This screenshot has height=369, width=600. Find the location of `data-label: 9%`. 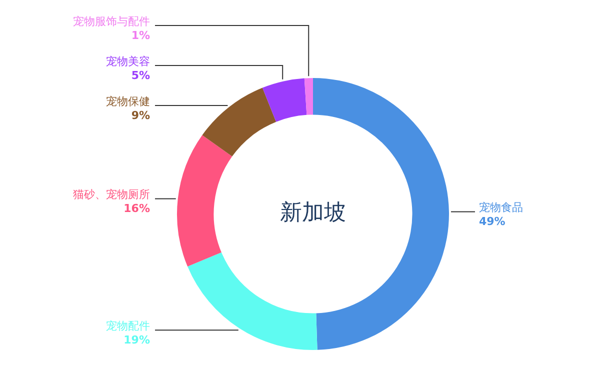

data-label: 9% is located at coordinates (140, 115).